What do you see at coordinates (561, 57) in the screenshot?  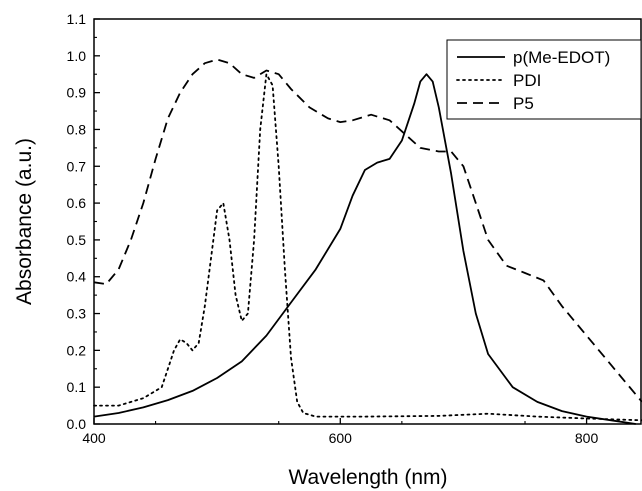 I see `legend-label: p(Me-EDOT)` at bounding box center [561, 57].